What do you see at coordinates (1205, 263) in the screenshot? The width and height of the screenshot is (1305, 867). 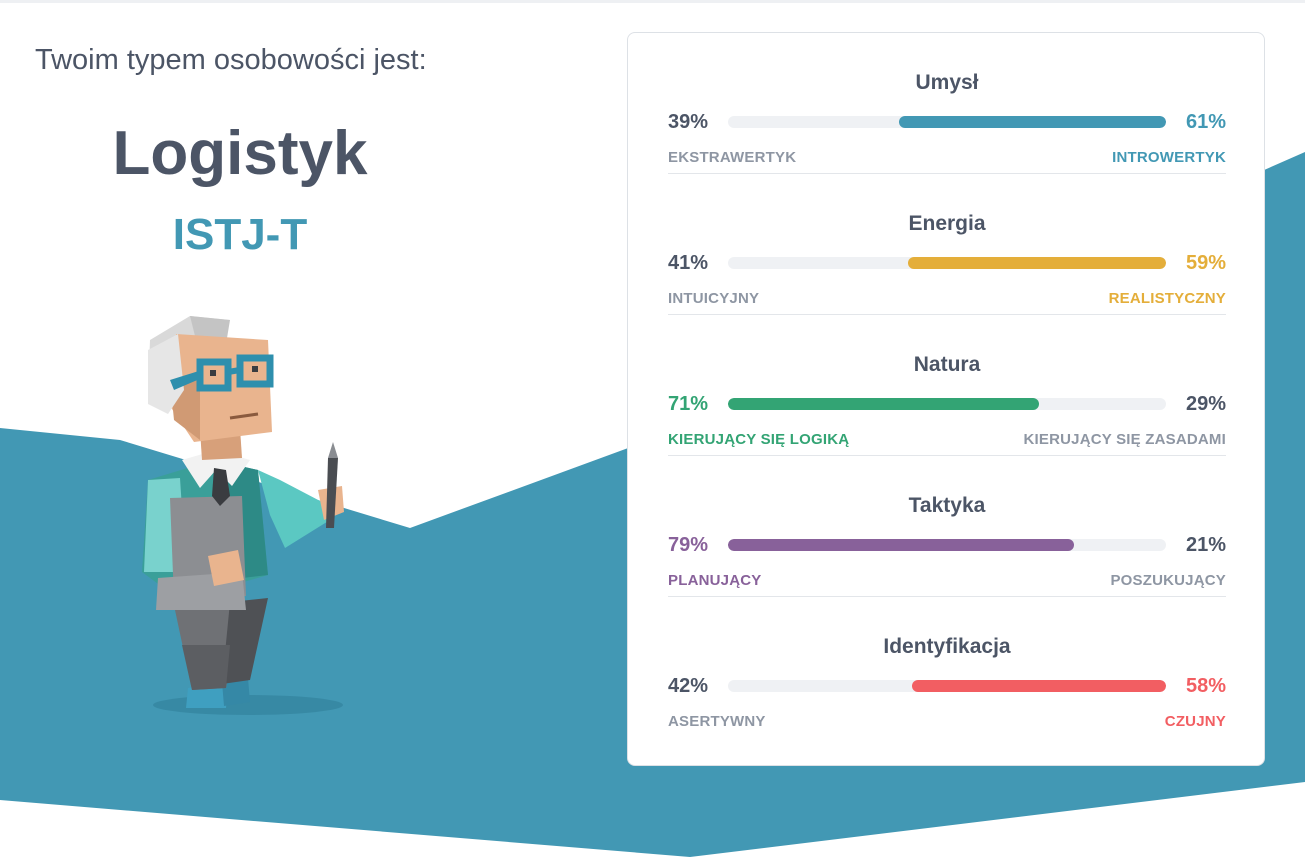 I see `trait-right-percent: 59%` at bounding box center [1205, 263].